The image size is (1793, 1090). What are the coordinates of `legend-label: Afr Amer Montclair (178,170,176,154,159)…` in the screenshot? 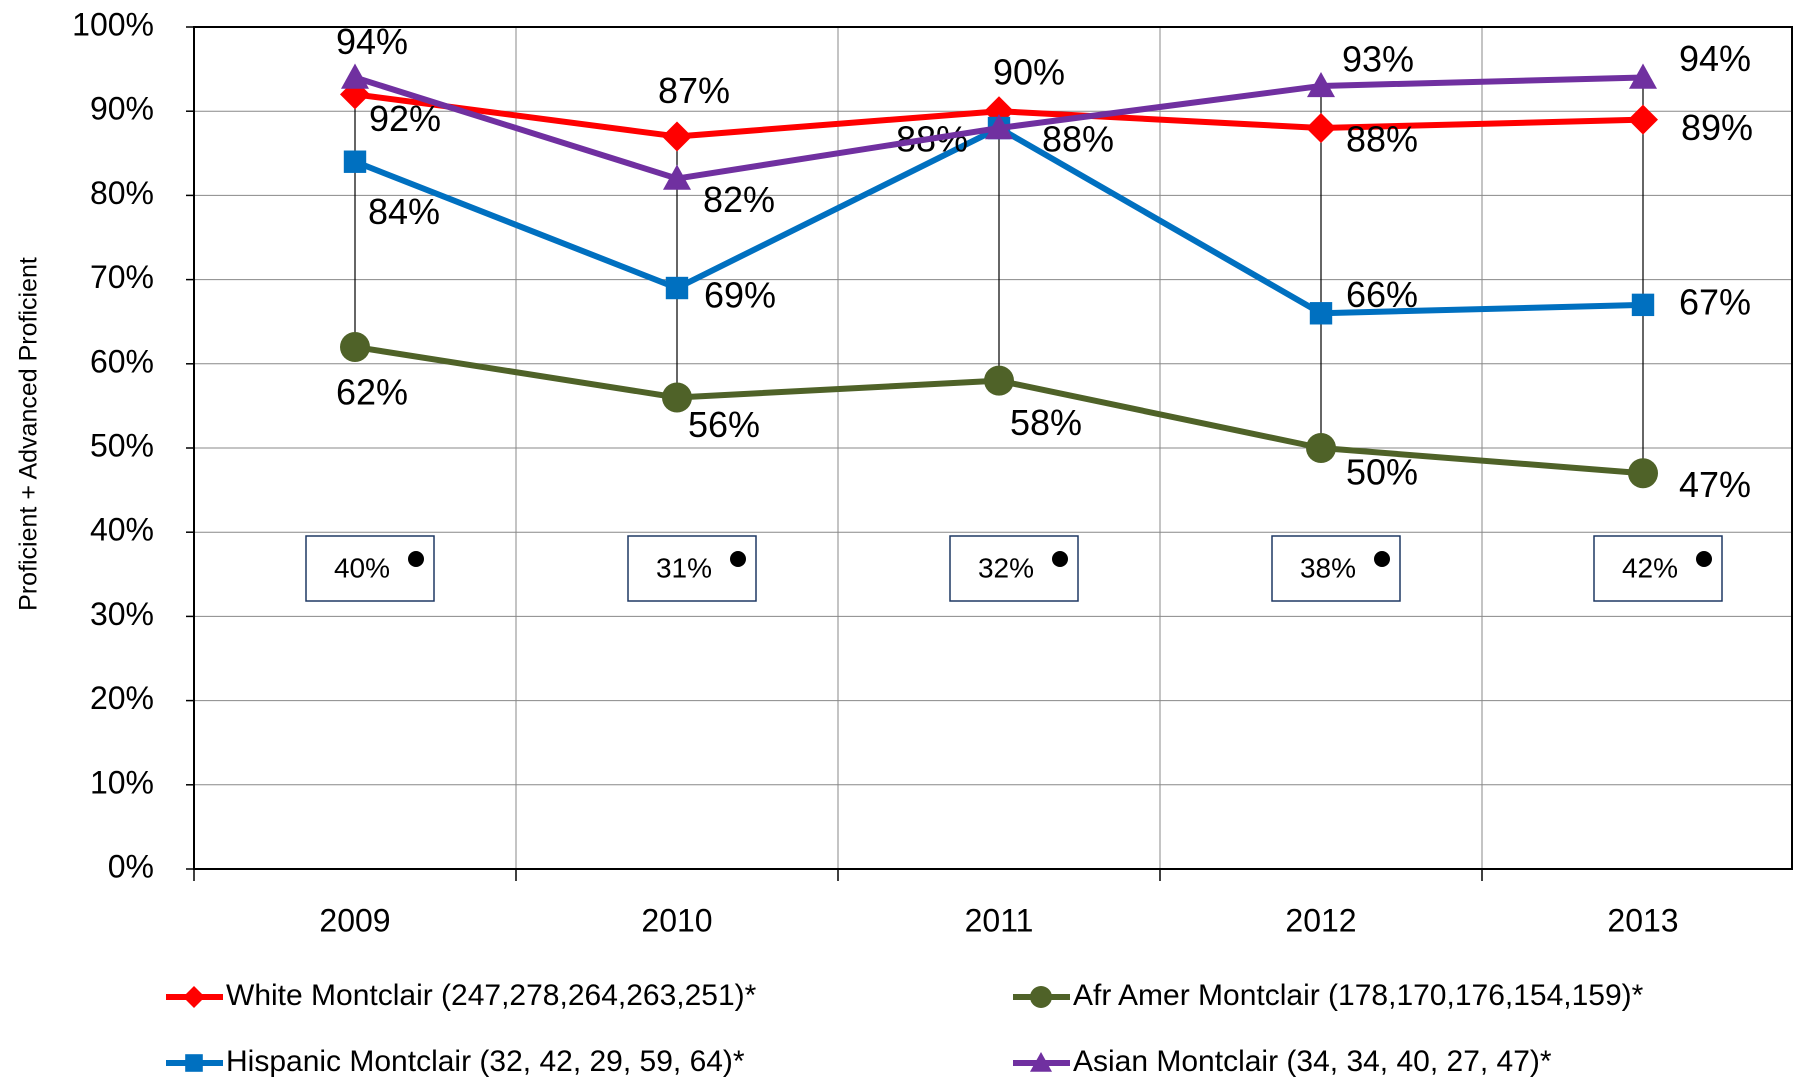 It's located at (1358, 995).